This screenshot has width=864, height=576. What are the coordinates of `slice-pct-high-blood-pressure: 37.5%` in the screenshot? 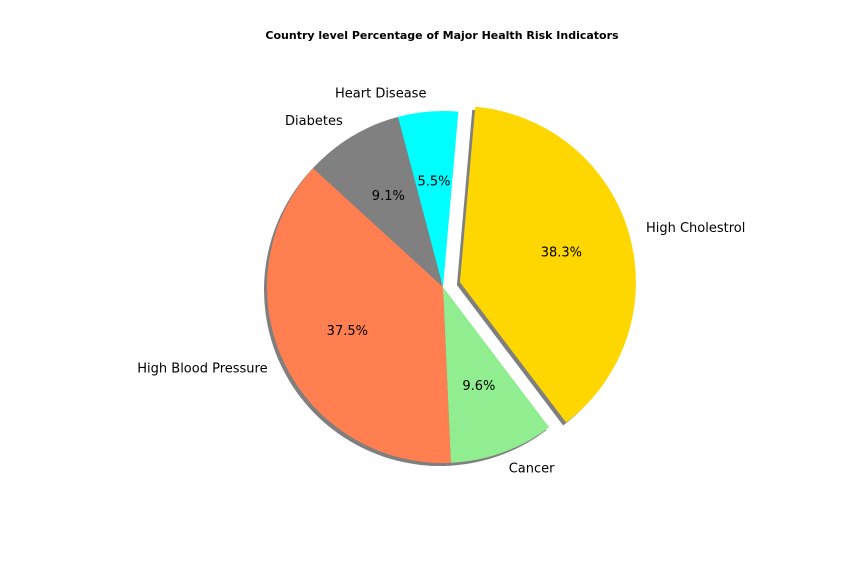 It's located at (347, 331).